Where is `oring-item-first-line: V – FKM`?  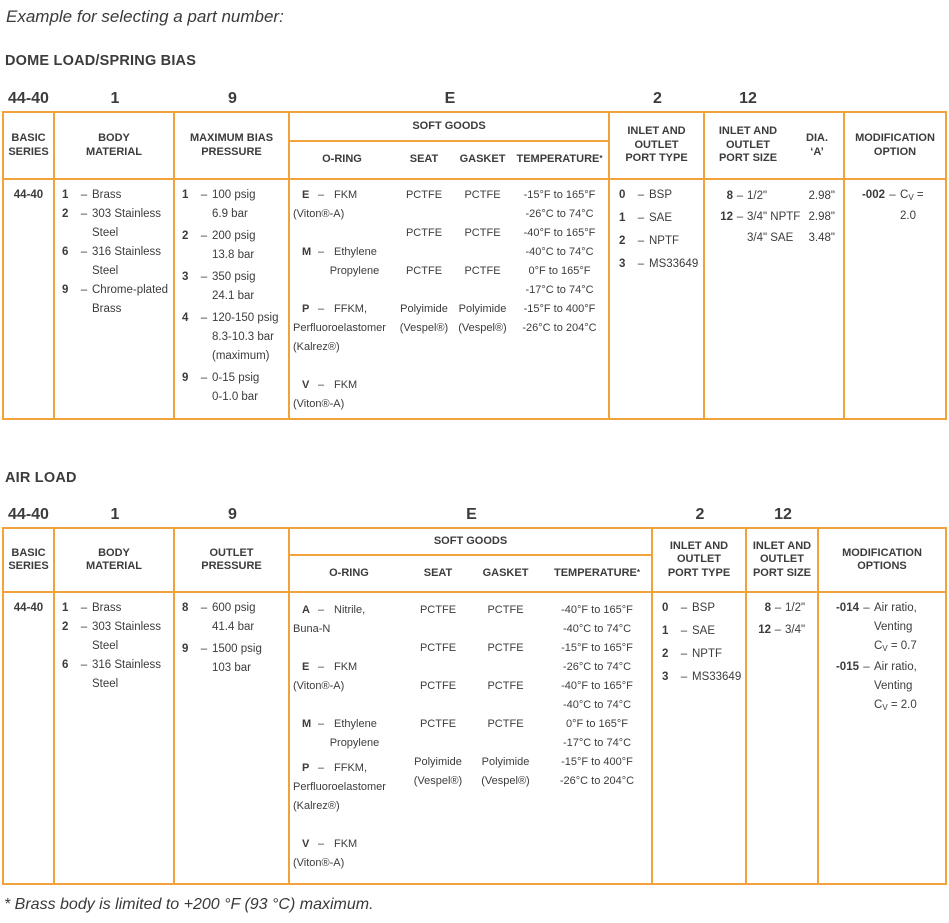
oring-item-first-line: V – FKM is located at coordinates (350, 844).